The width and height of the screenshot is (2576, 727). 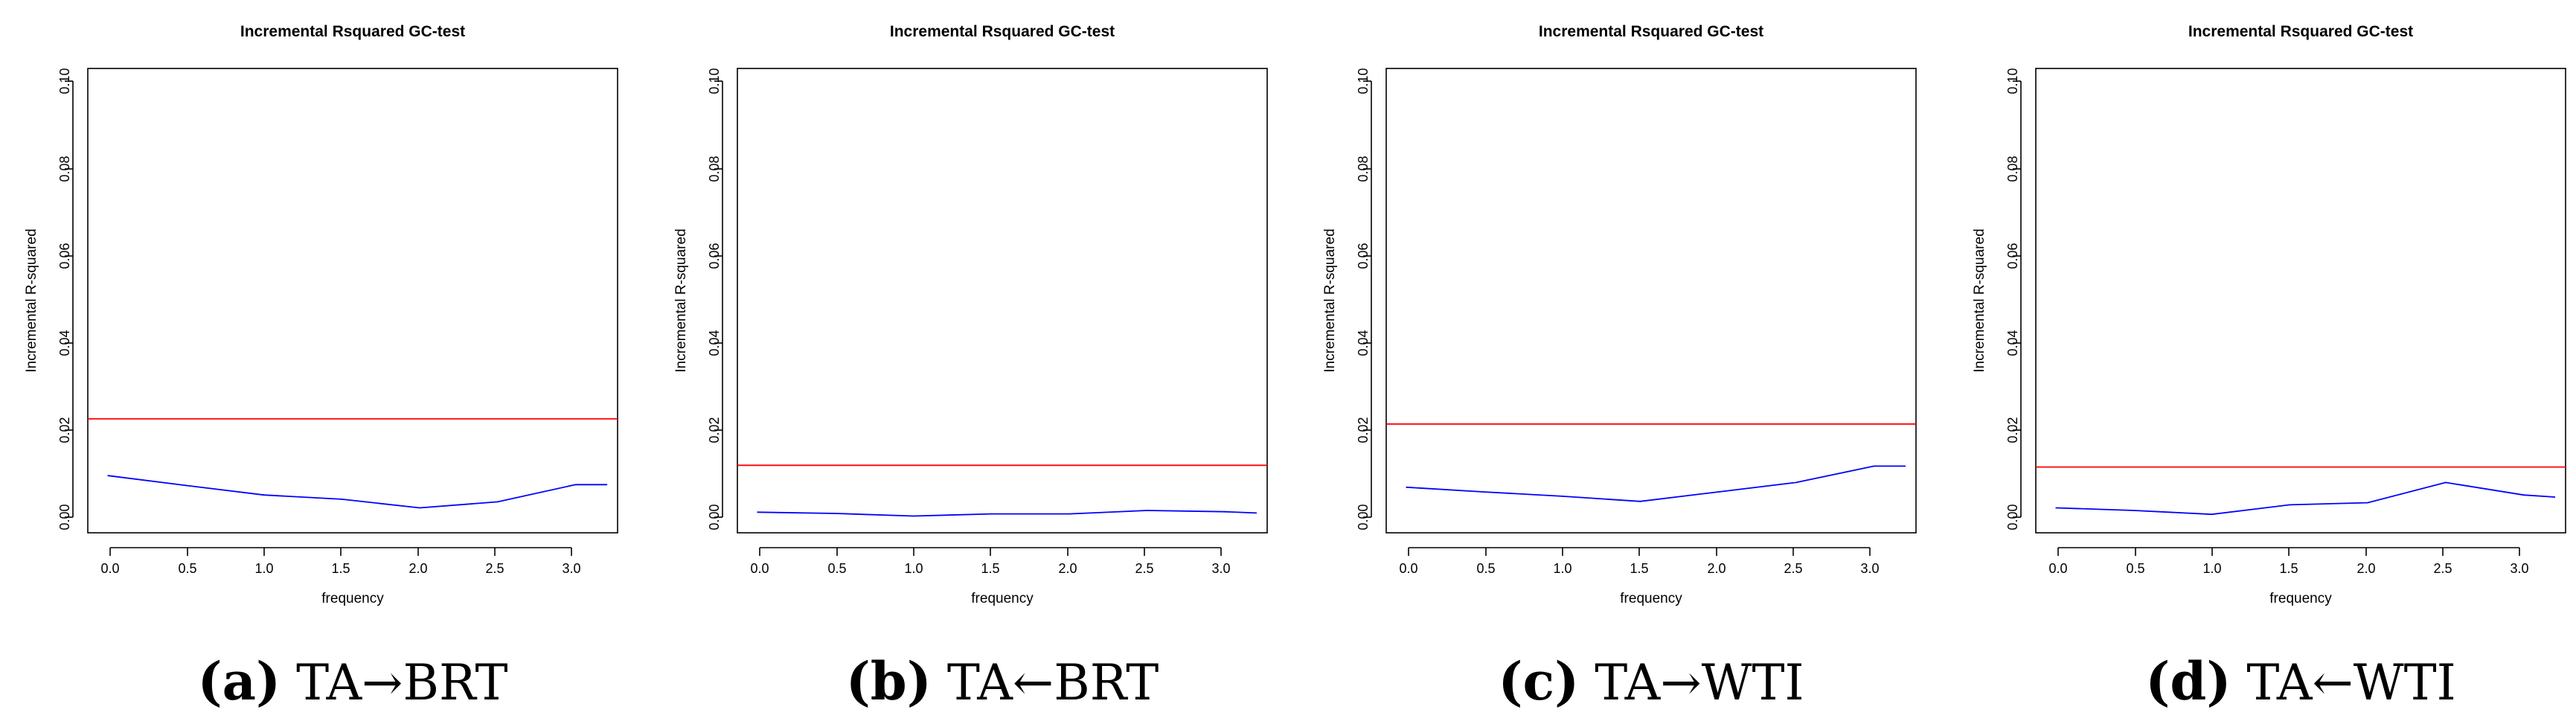 What do you see at coordinates (2188, 681) in the screenshot?
I see `caption-letter: (d)` at bounding box center [2188, 681].